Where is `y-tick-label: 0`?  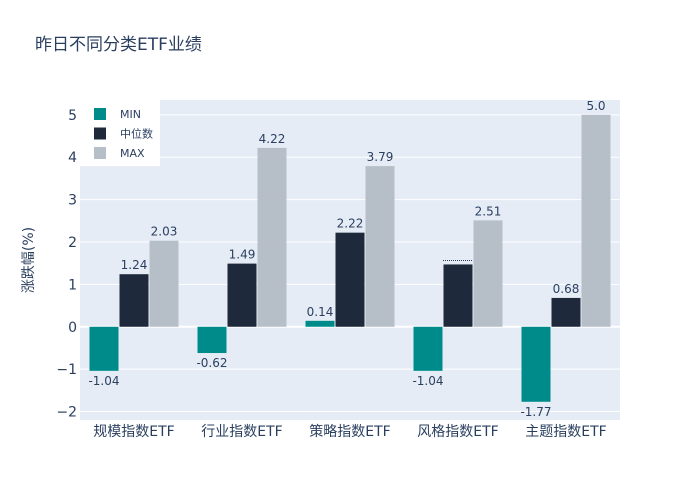 y-tick-label: 0 is located at coordinates (72, 328).